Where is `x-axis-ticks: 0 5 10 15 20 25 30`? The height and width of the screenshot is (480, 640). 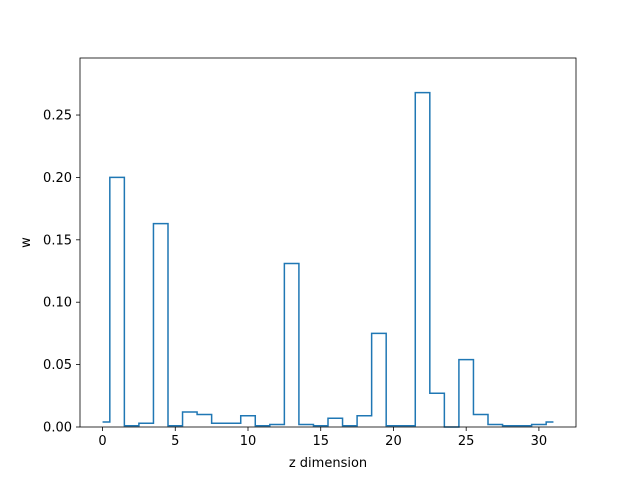 x-axis-ticks: 0 5 10 15 20 25 30 is located at coordinates (322, 438).